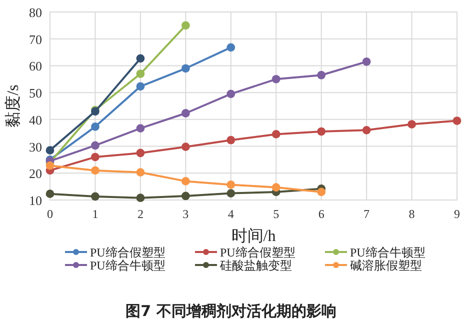 This screenshot has width=462, height=326. I want to click on legend-label: 硅酸盐触变型, so click(255, 265).